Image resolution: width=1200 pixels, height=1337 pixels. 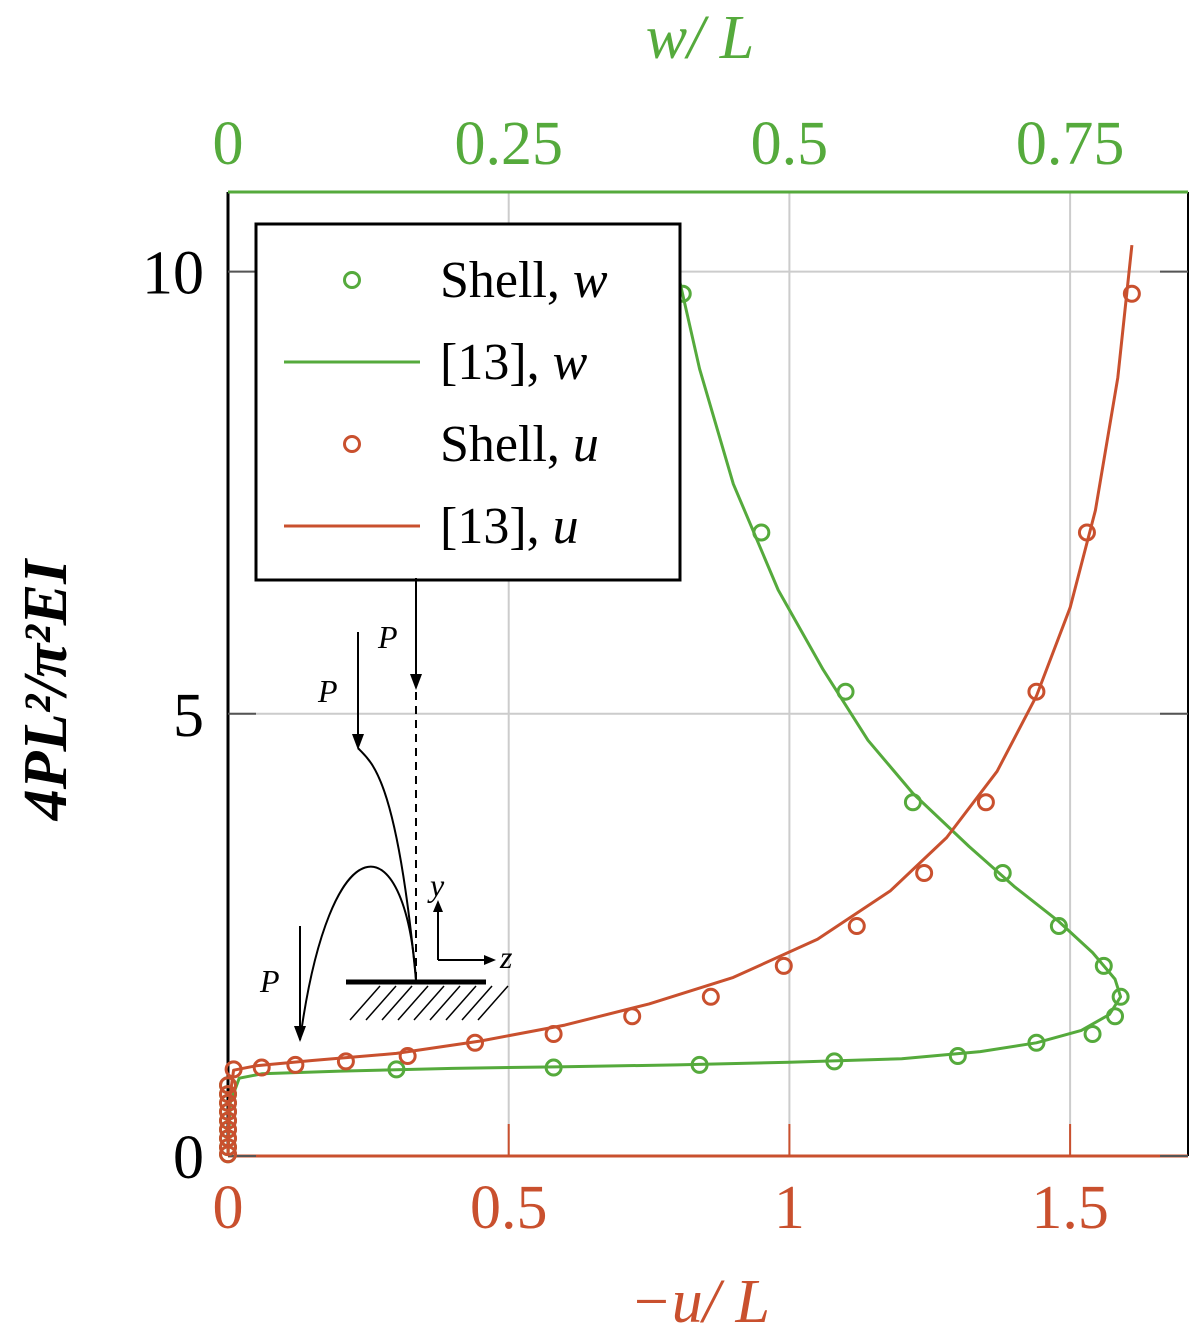 I want to click on y-tick-label: 10, so click(x=173, y=274).